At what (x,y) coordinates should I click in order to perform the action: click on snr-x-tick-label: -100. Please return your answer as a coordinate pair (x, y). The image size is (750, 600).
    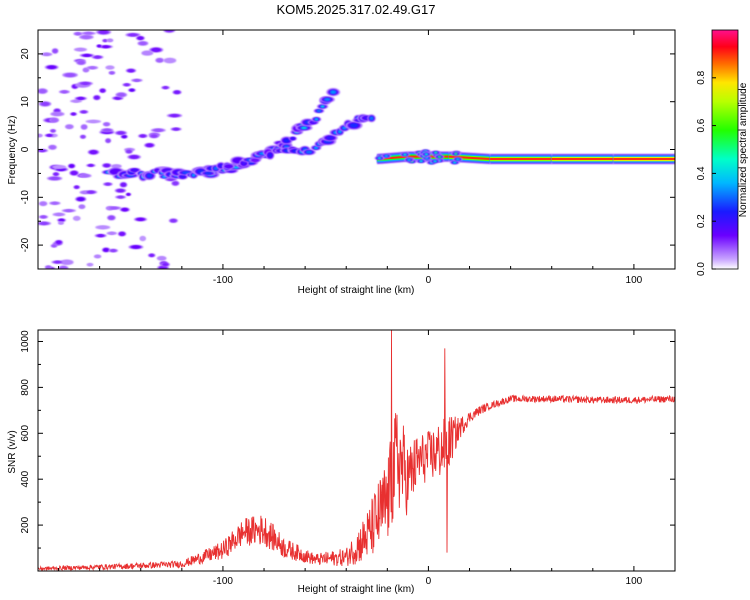
    Looking at the image, I should click on (223, 581).